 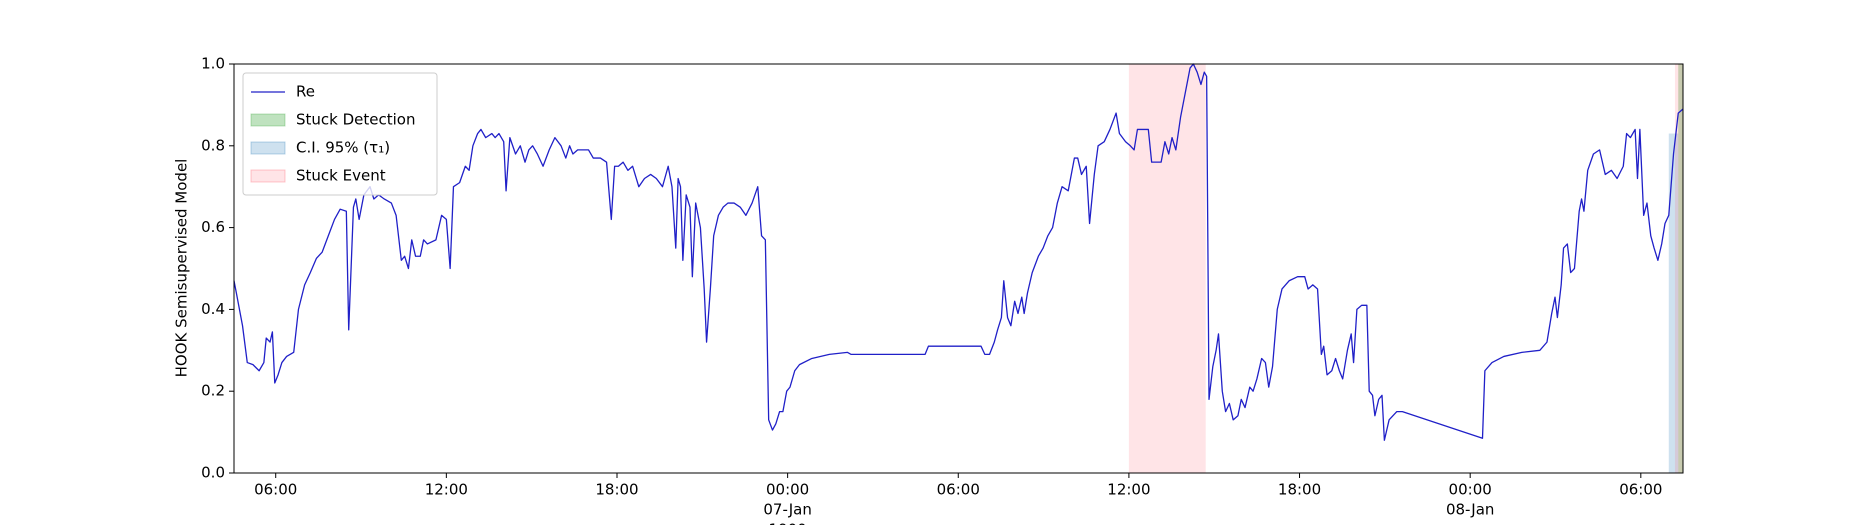 What do you see at coordinates (213, 227) in the screenshot?
I see `y-tick-label: 0.6` at bounding box center [213, 227].